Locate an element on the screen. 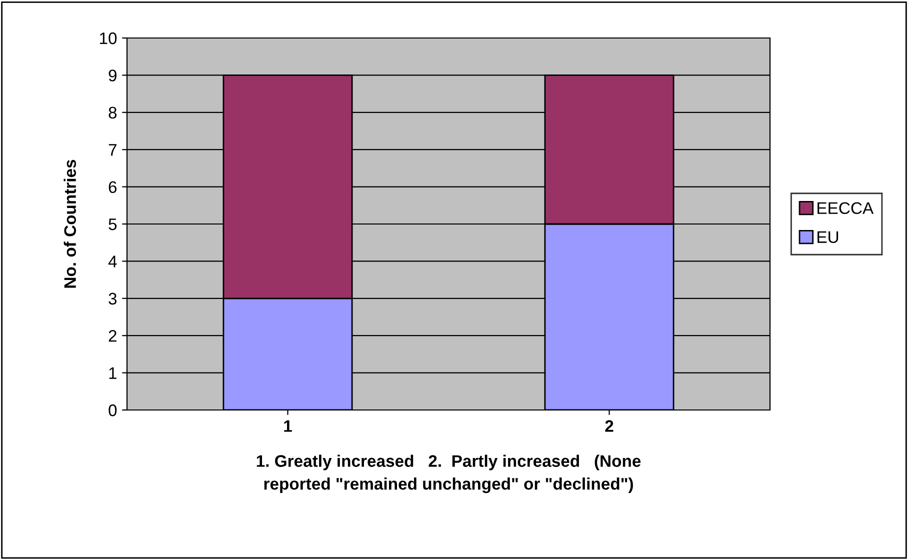 This screenshot has width=908, height=559. y-tick-label: 9 is located at coordinates (112, 76).